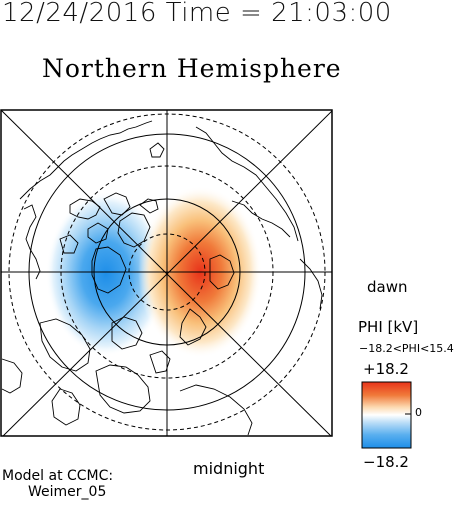 The width and height of the screenshot is (470, 508). What do you see at coordinates (387, 287) in the screenshot?
I see `dawn-label: dawn` at bounding box center [387, 287].